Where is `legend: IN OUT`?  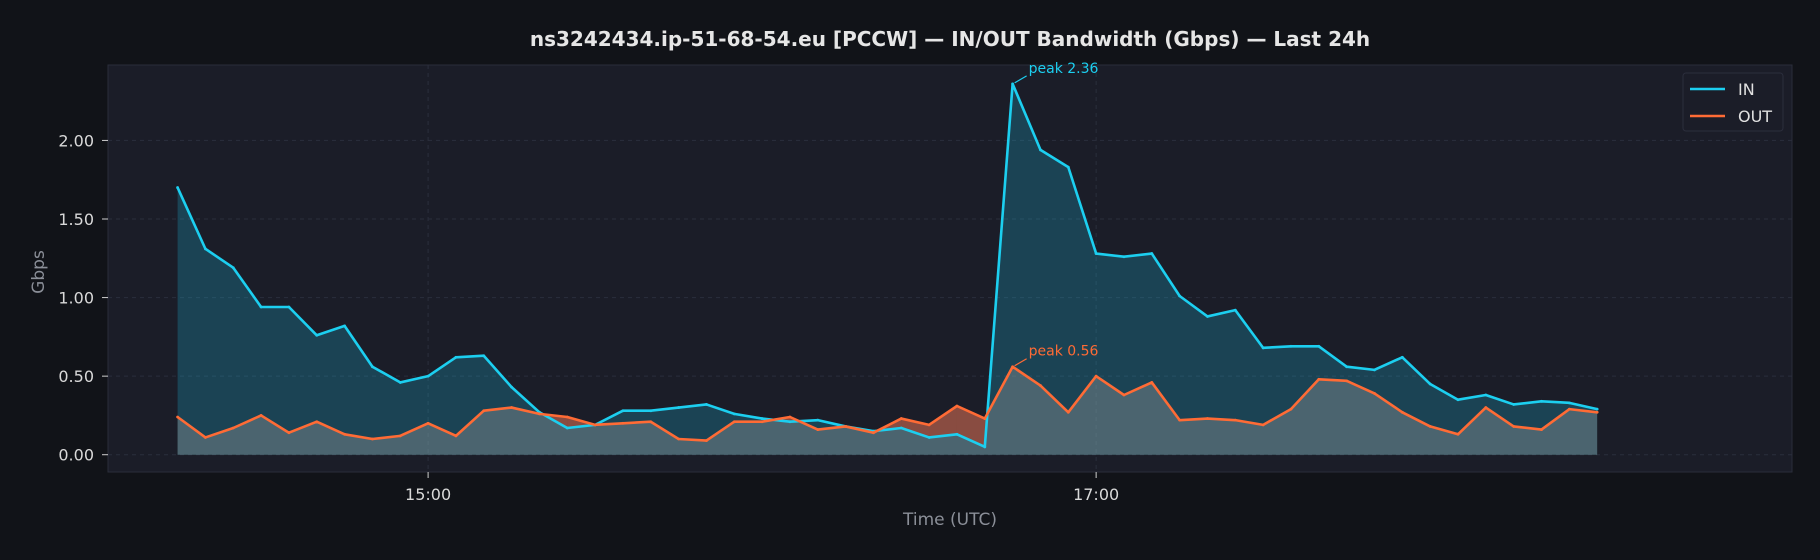
legend: IN OUT is located at coordinates (1733, 102).